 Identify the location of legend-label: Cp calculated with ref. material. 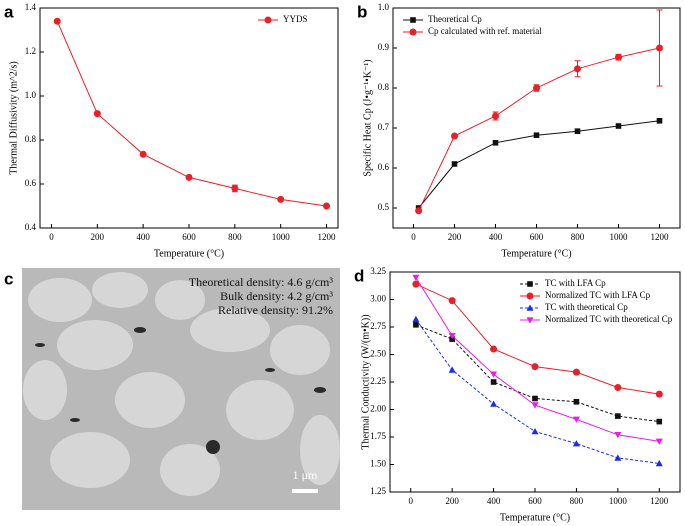
(485, 31).